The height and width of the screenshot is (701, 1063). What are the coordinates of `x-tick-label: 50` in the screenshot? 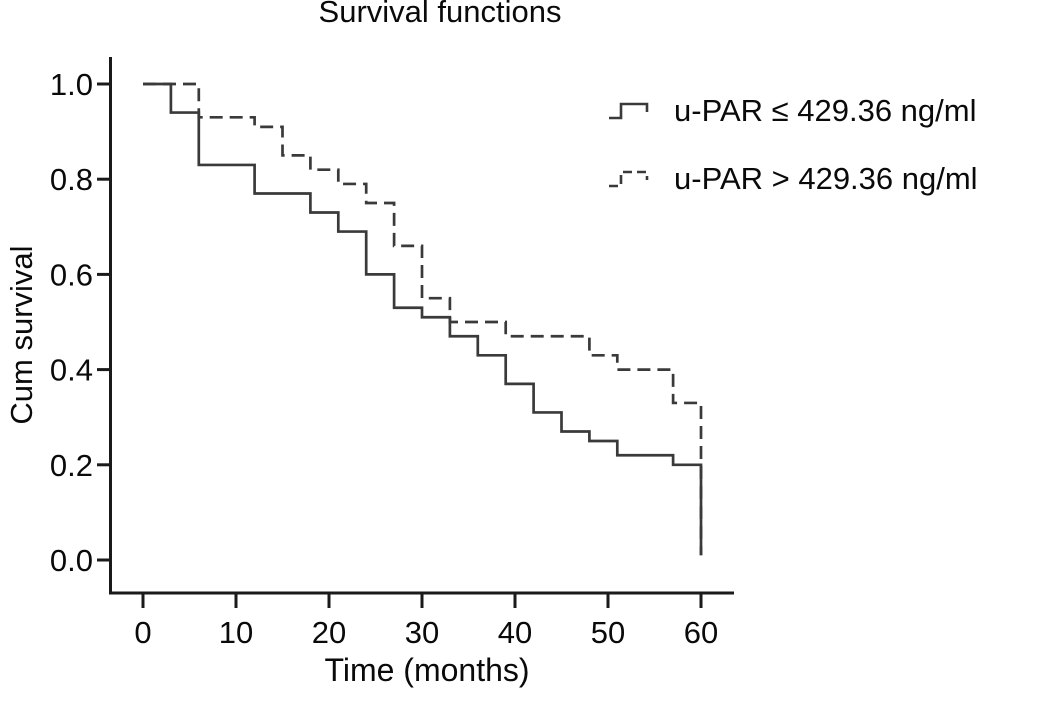 It's located at (608, 632).